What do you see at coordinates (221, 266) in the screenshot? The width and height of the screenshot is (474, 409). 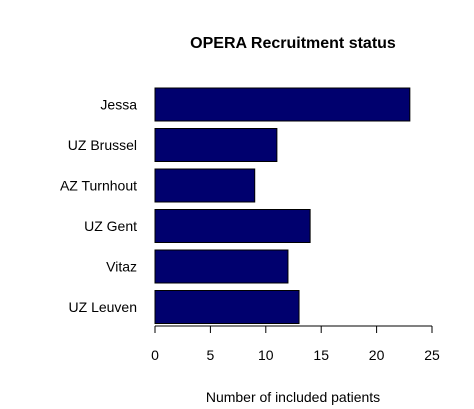 I see `bar-vitaz` at bounding box center [221, 266].